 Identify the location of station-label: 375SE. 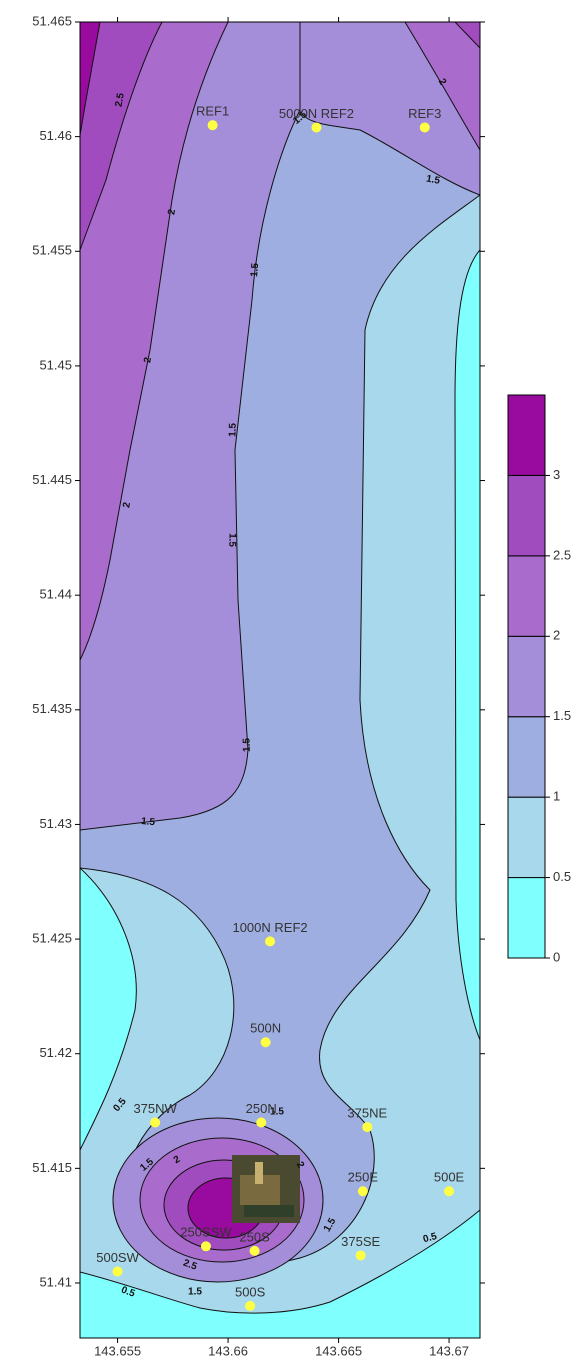
(360, 1241).